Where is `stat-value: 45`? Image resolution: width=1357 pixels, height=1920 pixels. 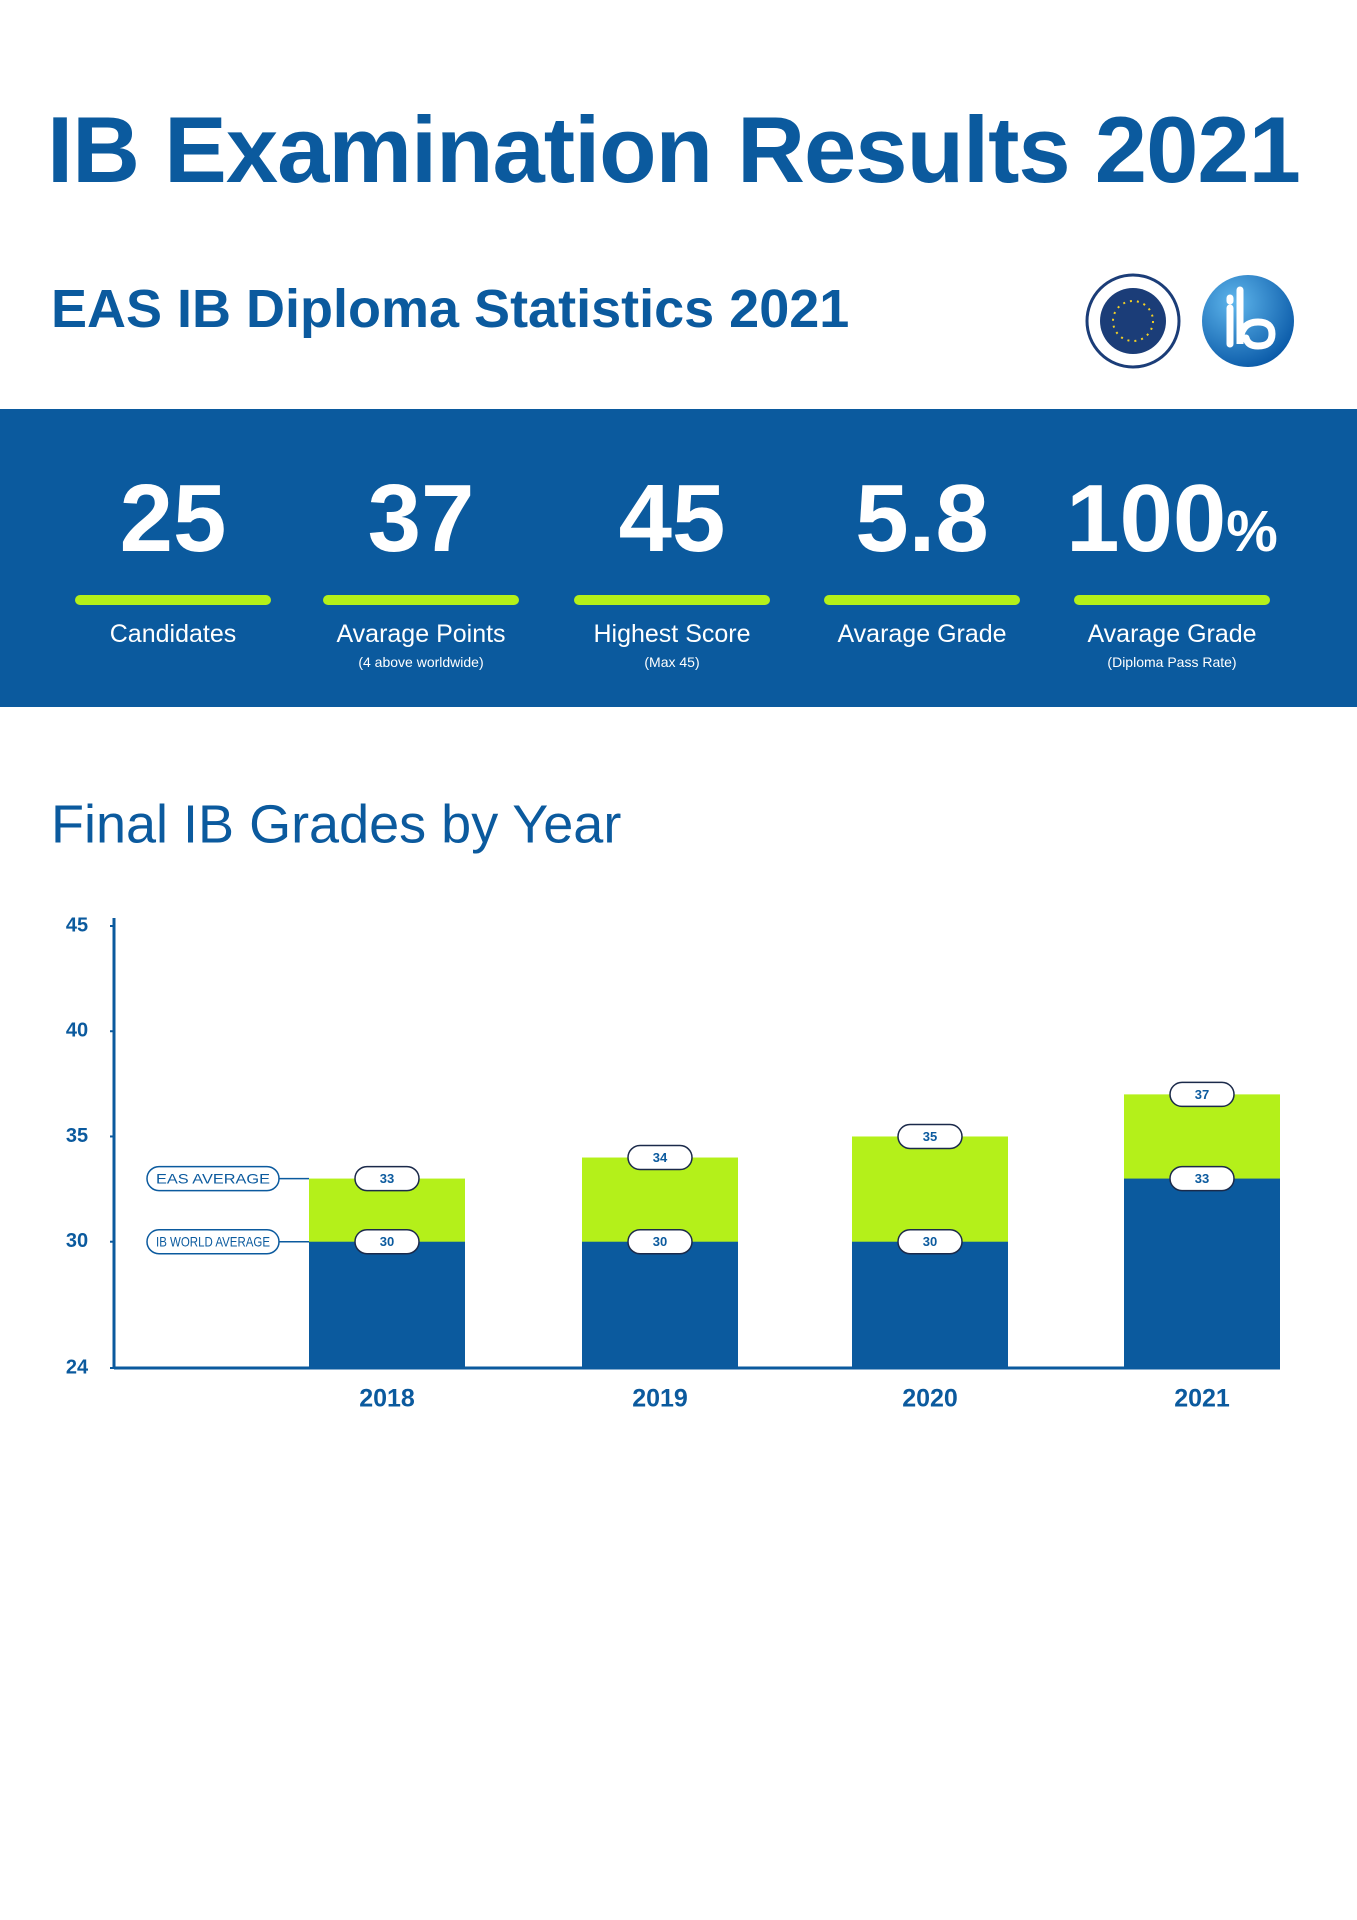 stat-value: 45 is located at coordinates (672, 518).